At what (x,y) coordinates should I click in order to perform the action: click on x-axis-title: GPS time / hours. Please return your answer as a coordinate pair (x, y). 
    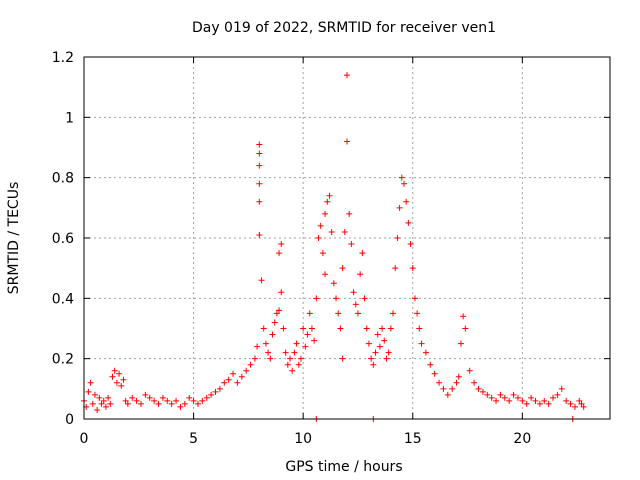
    Looking at the image, I should click on (343, 467).